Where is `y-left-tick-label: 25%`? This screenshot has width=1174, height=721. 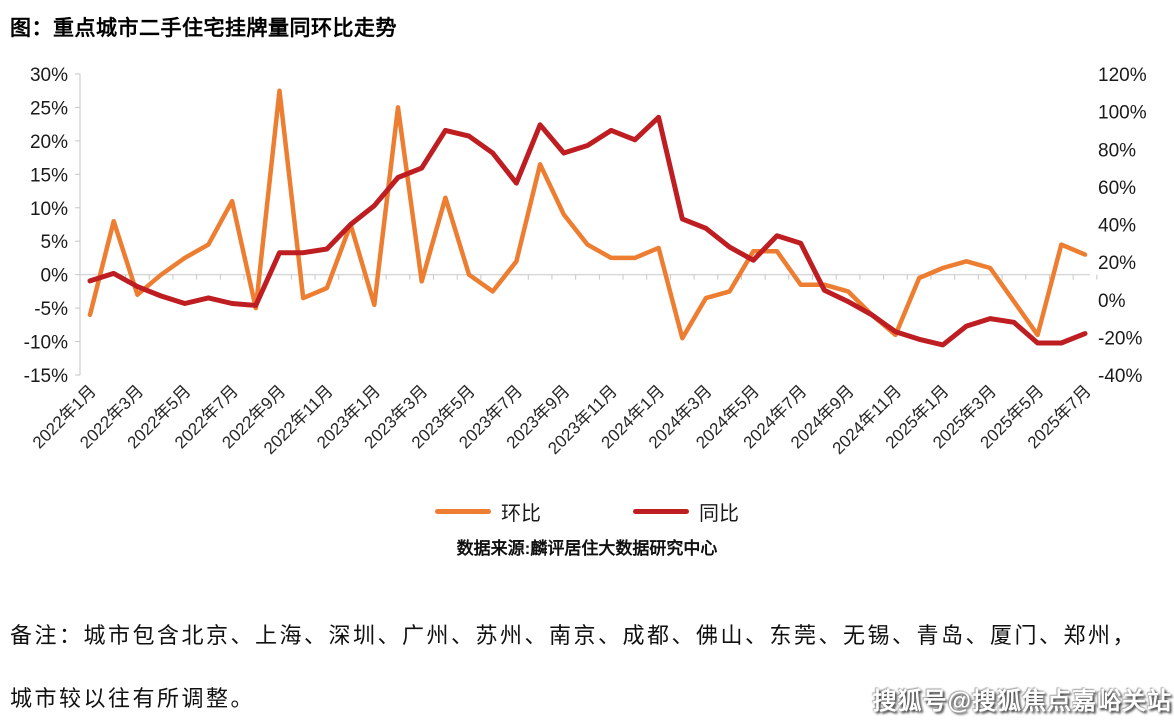
y-left-tick-label: 25% is located at coordinates (49, 108).